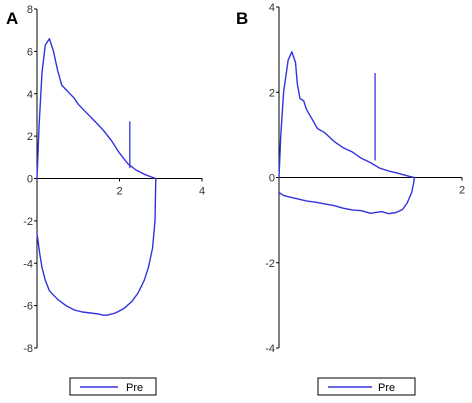 Image resolution: width=472 pixels, height=403 pixels. I want to click on panel-a-legend: Pre, so click(113, 386).